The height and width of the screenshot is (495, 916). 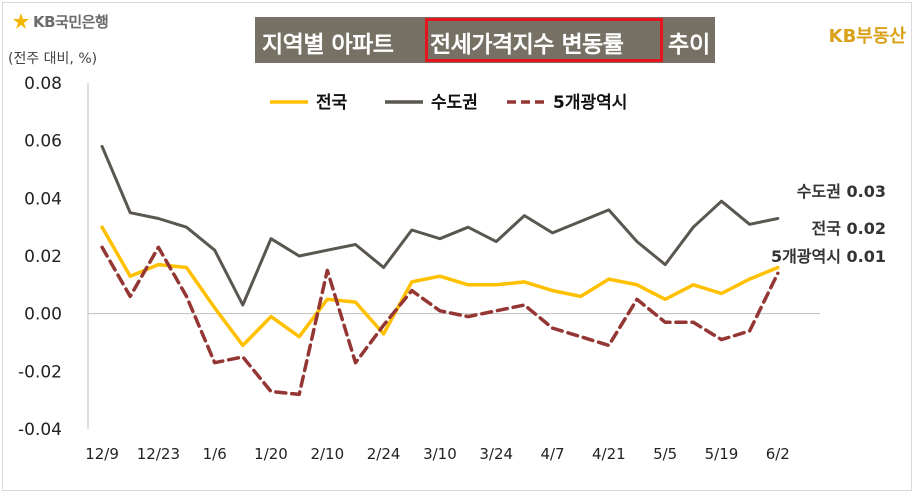 I want to click on legend-label: 전국, so click(x=332, y=103).